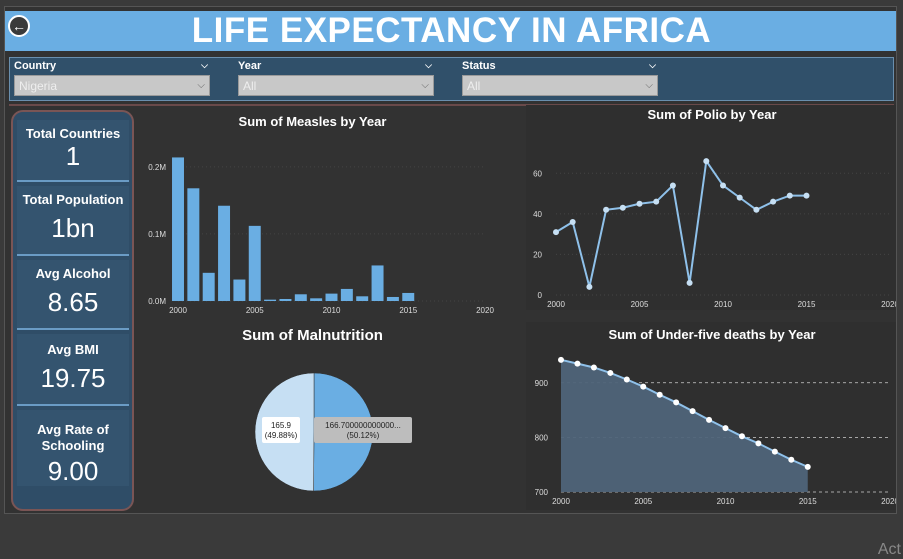  I want to click on under-five-area-chart: 700 800 900 2000 2005 2010 2015 2020, so click(716, 431).